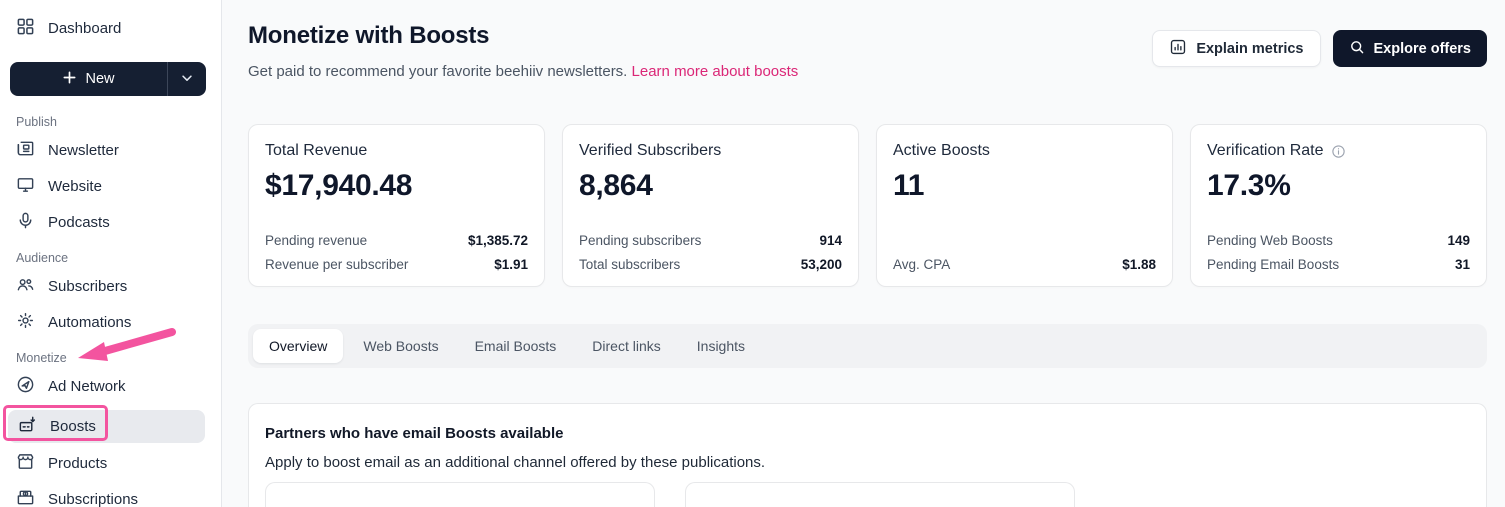  Describe the element at coordinates (110, 463) in the screenshot. I see `sidebar-item-products: Products` at that location.